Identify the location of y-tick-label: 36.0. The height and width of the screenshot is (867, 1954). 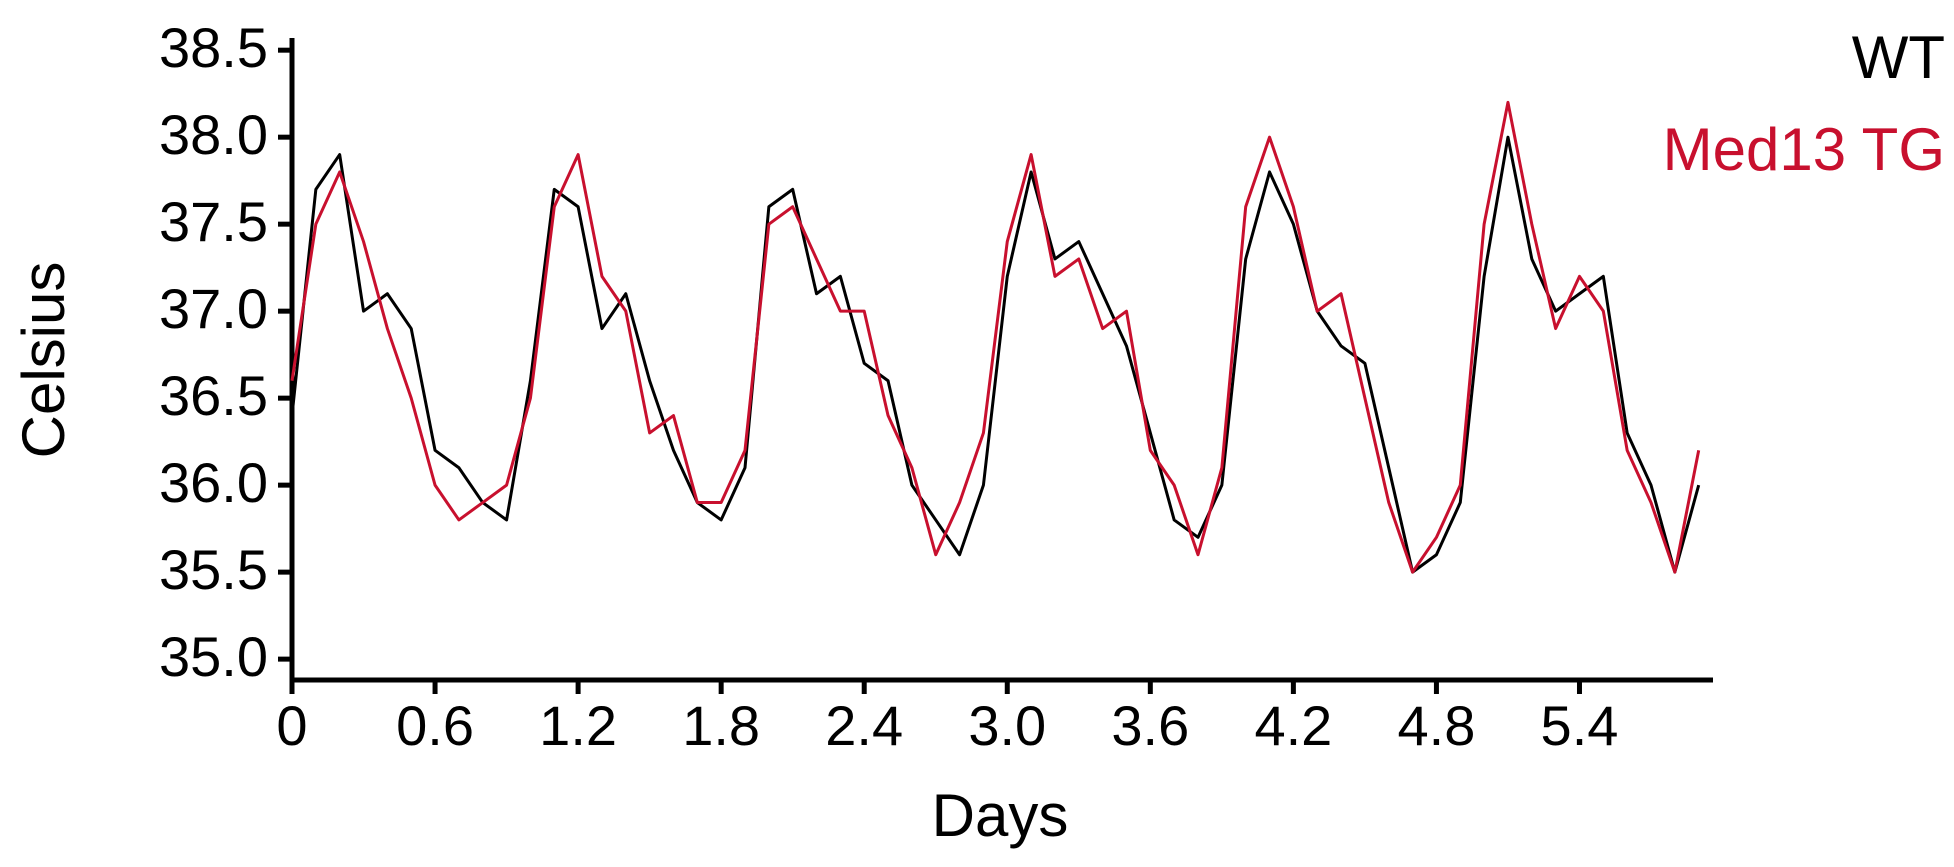
(213, 482).